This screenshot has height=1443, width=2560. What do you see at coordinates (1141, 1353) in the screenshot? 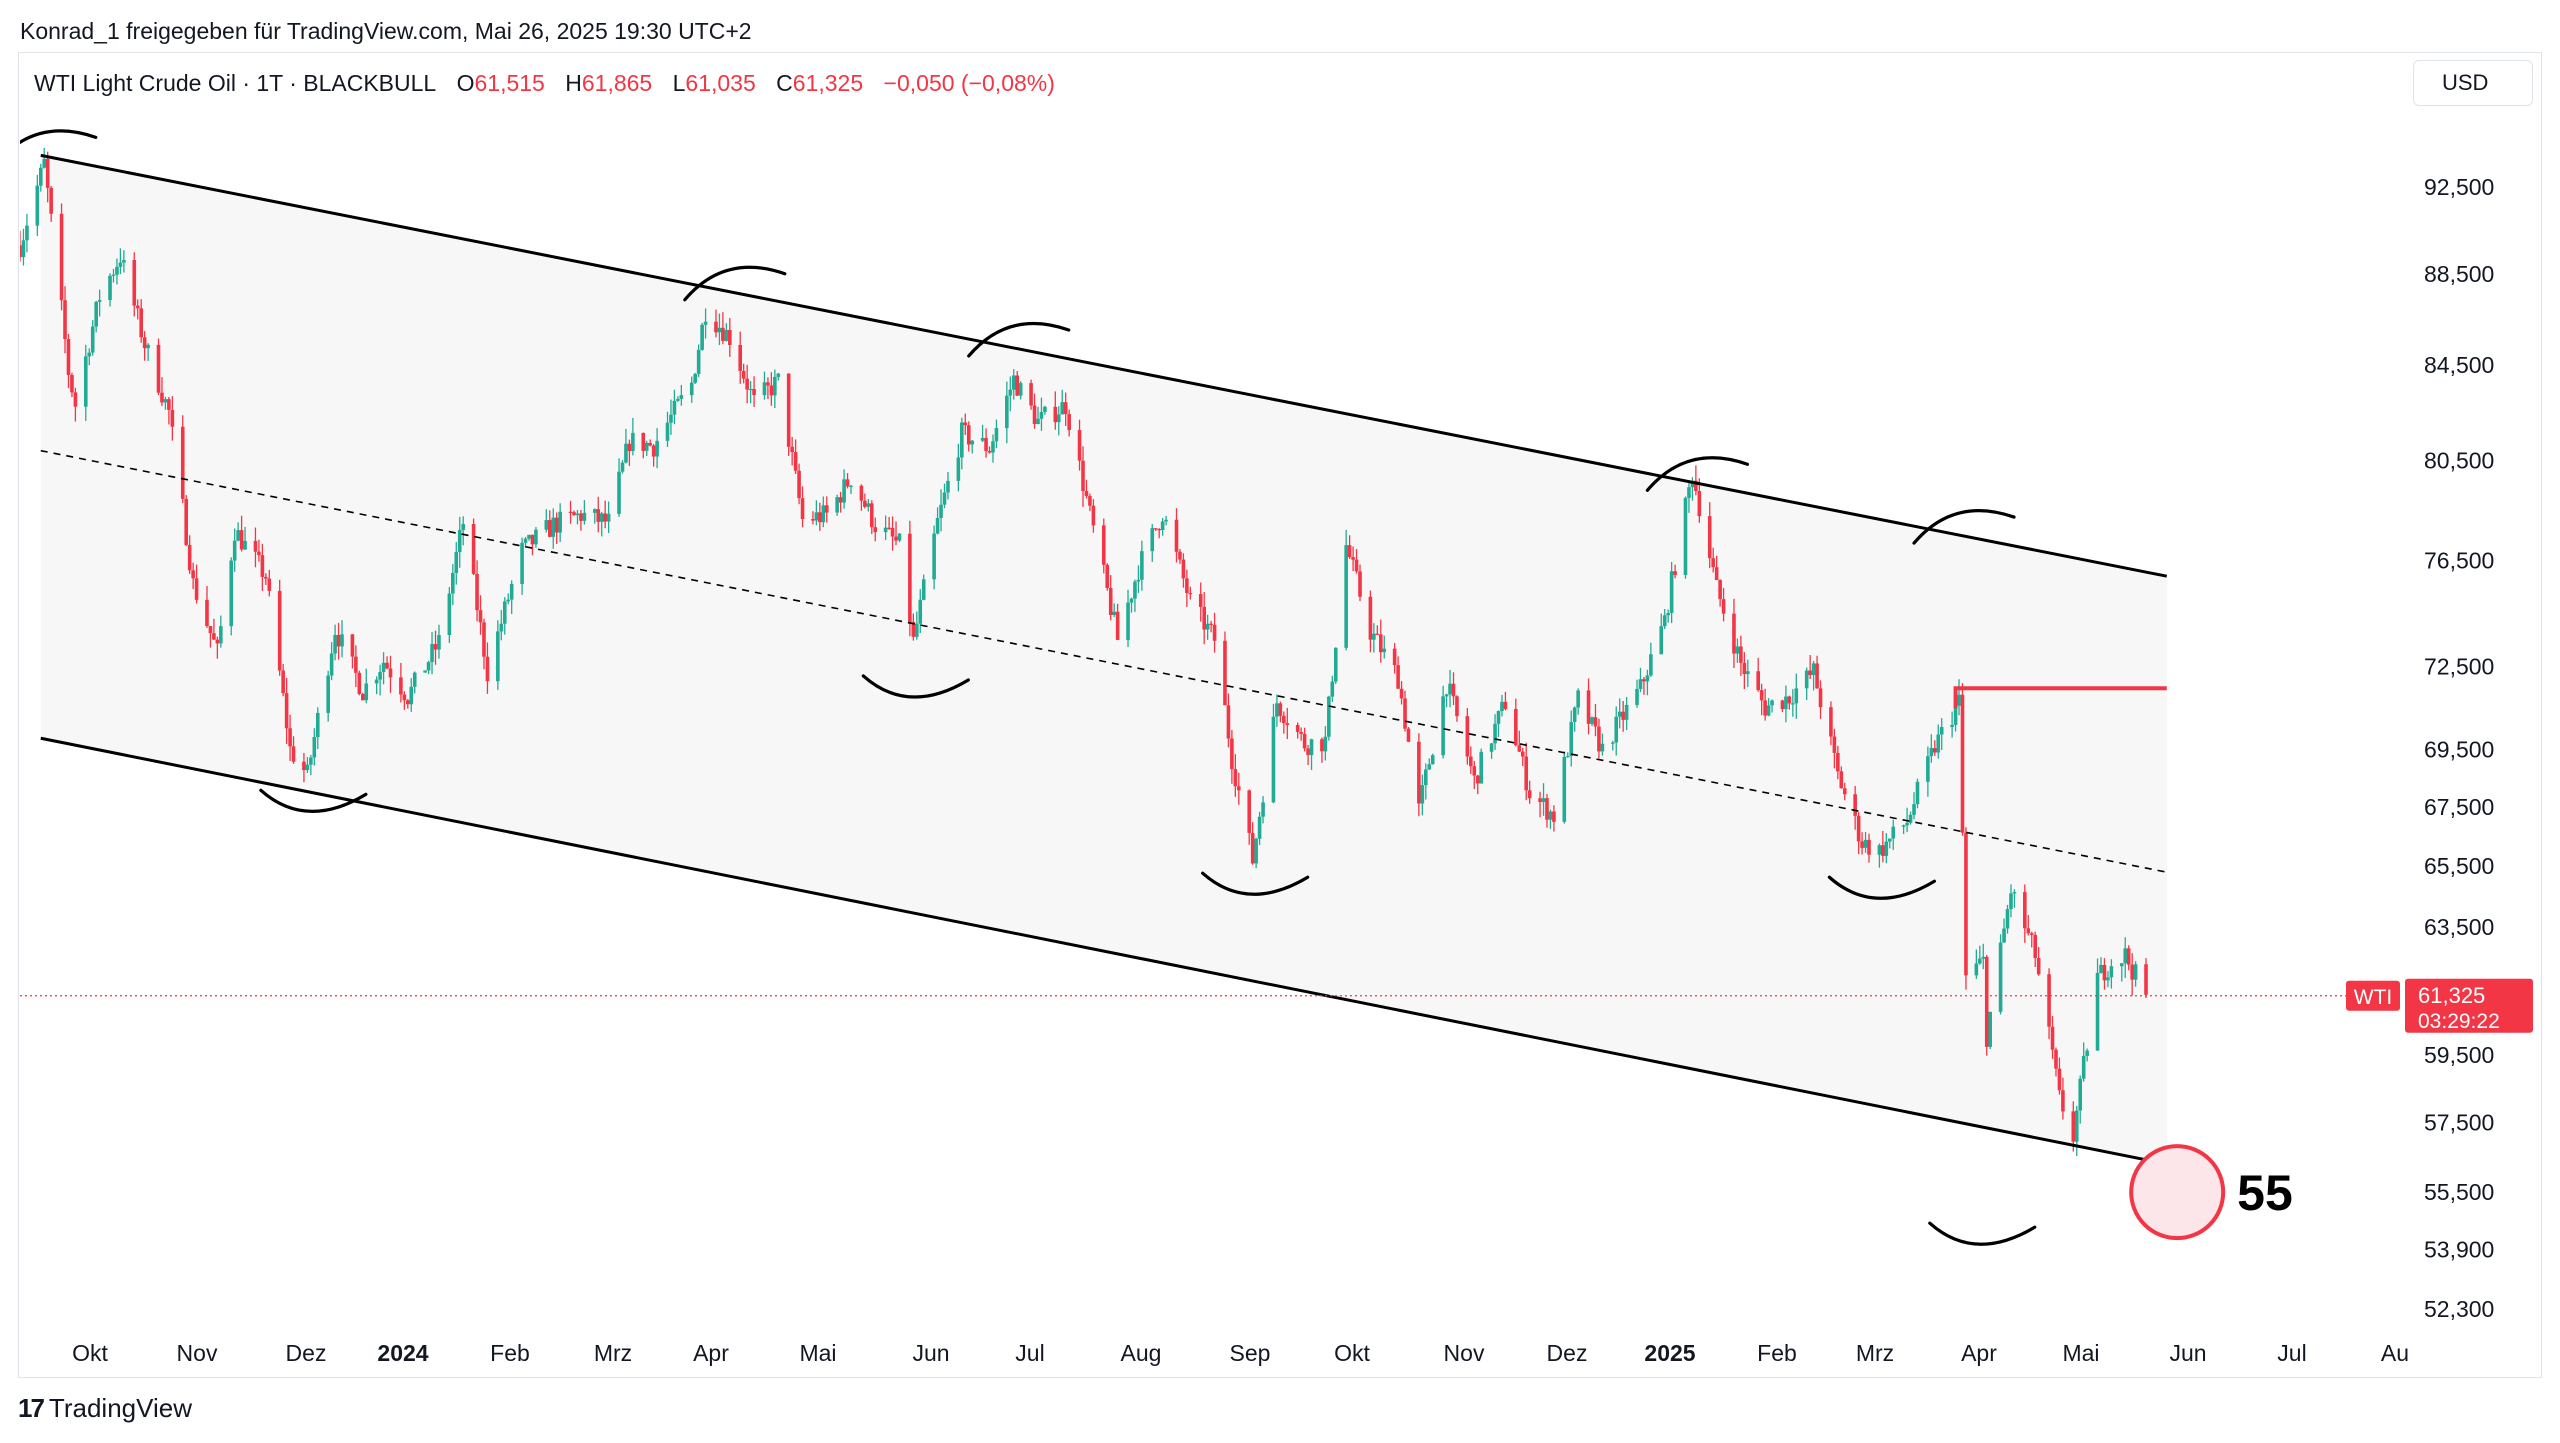
I see `x-axis-tick-label: Aug` at bounding box center [1141, 1353].